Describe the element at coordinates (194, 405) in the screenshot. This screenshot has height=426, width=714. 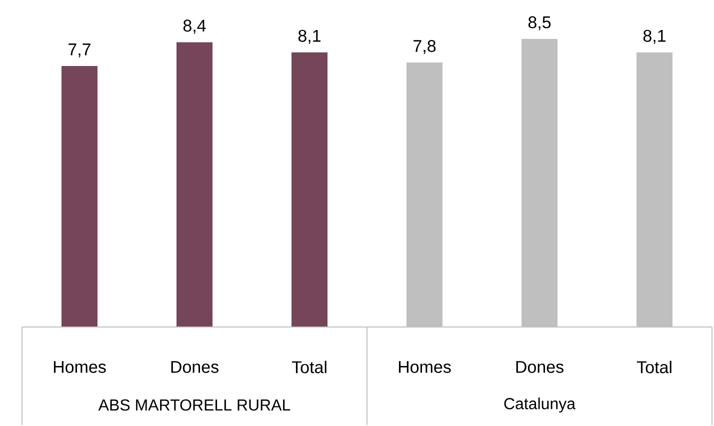
I see `text: ABS MARTORELL RURAL` at that location.